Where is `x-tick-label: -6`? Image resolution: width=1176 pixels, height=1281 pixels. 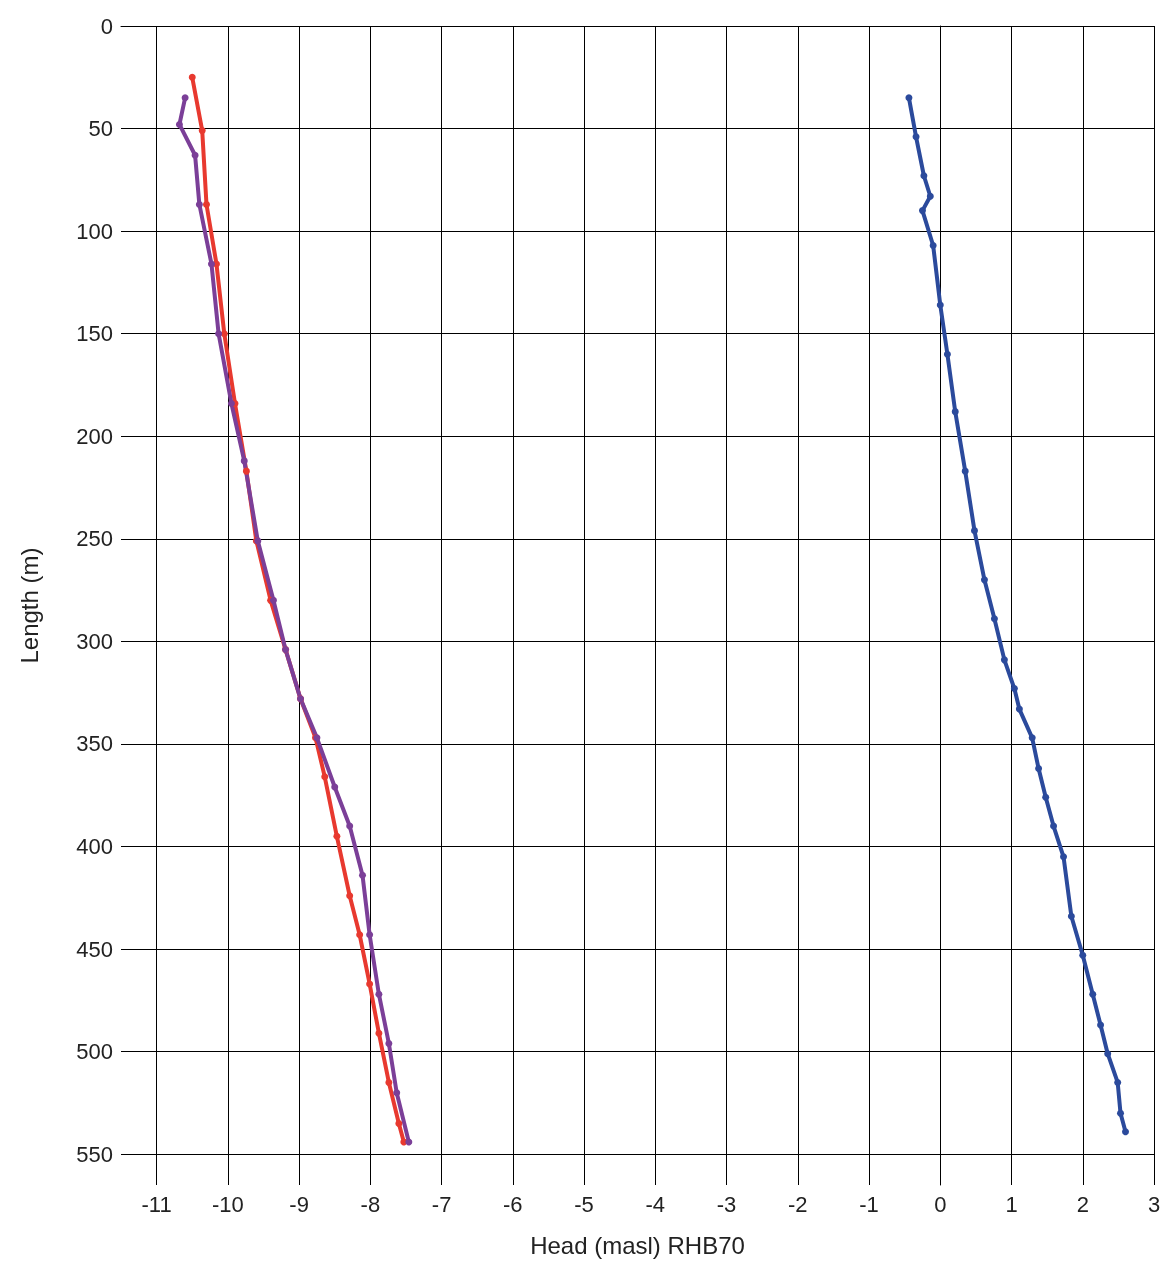
x-tick-label: -6 is located at coordinates (513, 1204).